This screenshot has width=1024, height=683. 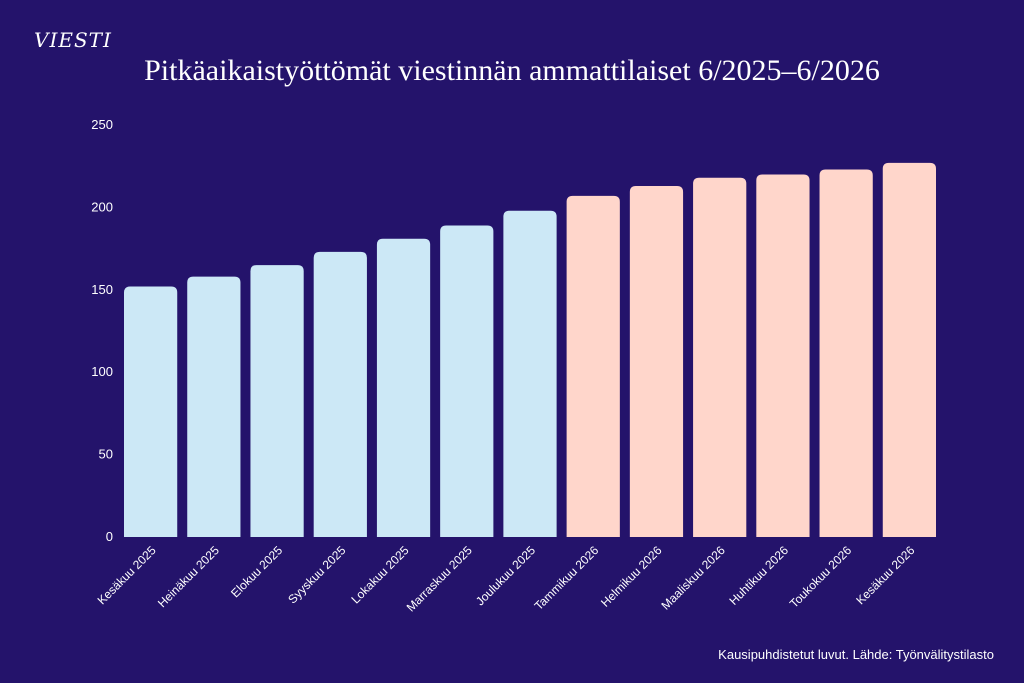 What do you see at coordinates (567, 578) in the screenshot?
I see `x-tick-label: Tammikuu 2026` at bounding box center [567, 578].